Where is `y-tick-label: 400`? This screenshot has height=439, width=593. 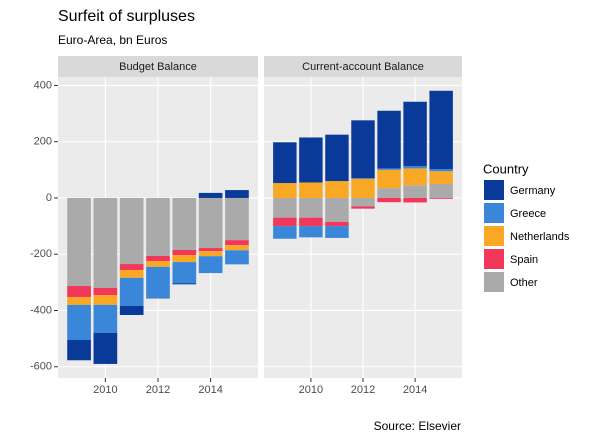 y-tick-label: 400 is located at coordinates (43, 85).